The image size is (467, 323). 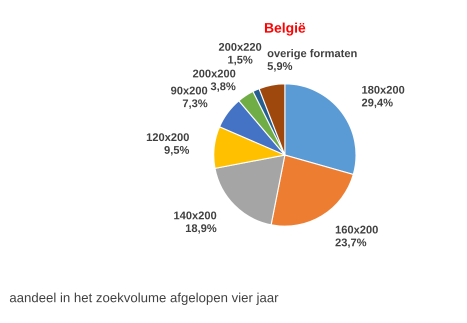 I want to click on data-label: 3,8%, so click(x=223, y=87).